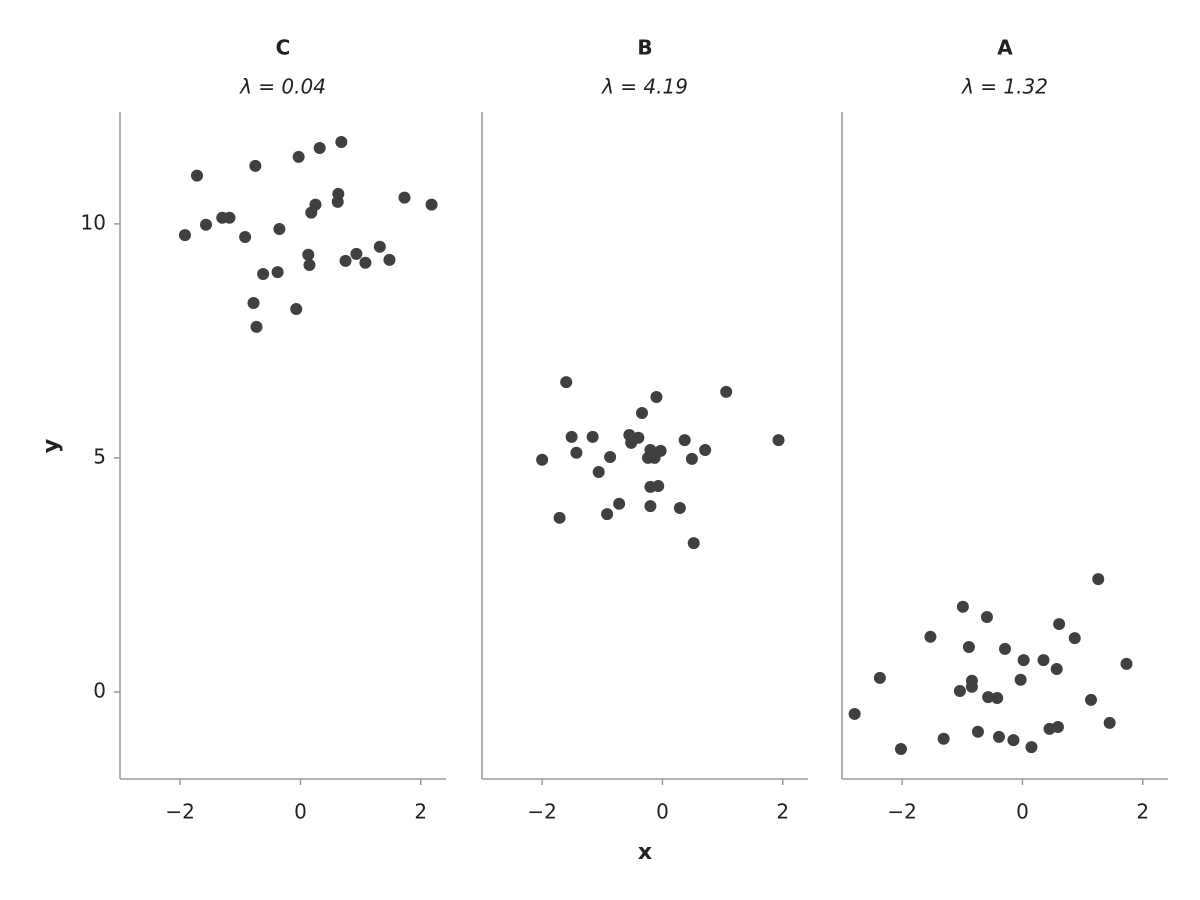 The image size is (1200, 900). What do you see at coordinates (1005, 48) in the screenshot?
I see `facet-title: A` at bounding box center [1005, 48].